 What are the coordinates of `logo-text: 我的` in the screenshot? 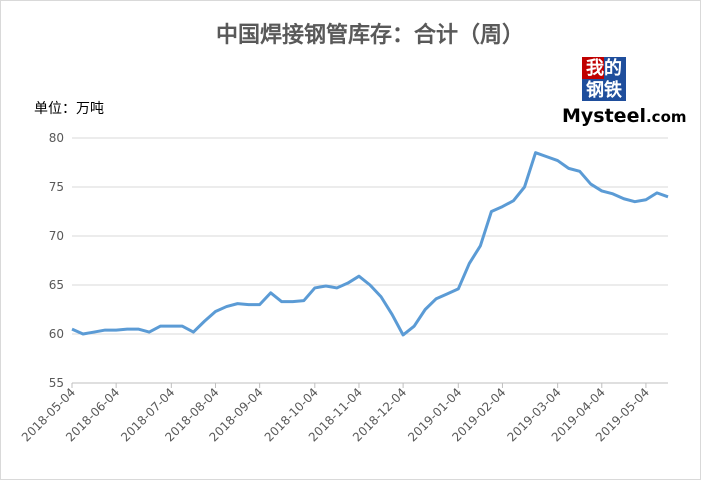 It's located at (604, 68).